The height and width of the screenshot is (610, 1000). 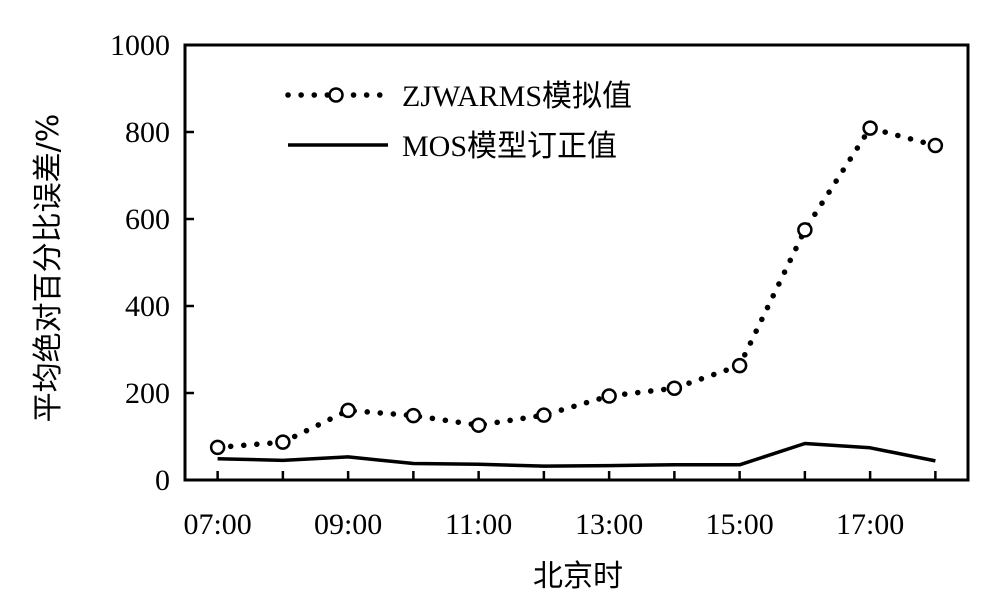 What do you see at coordinates (217, 524) in the screenshot?
I see `x-tick-label: 07:00` at bounding box center [217, 524].